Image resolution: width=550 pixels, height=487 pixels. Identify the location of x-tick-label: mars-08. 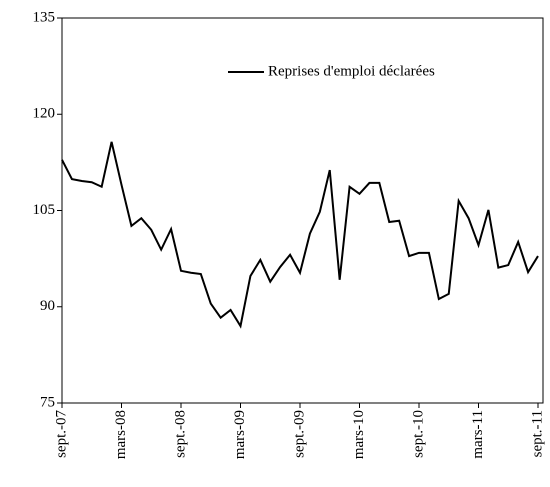
(121, 434).